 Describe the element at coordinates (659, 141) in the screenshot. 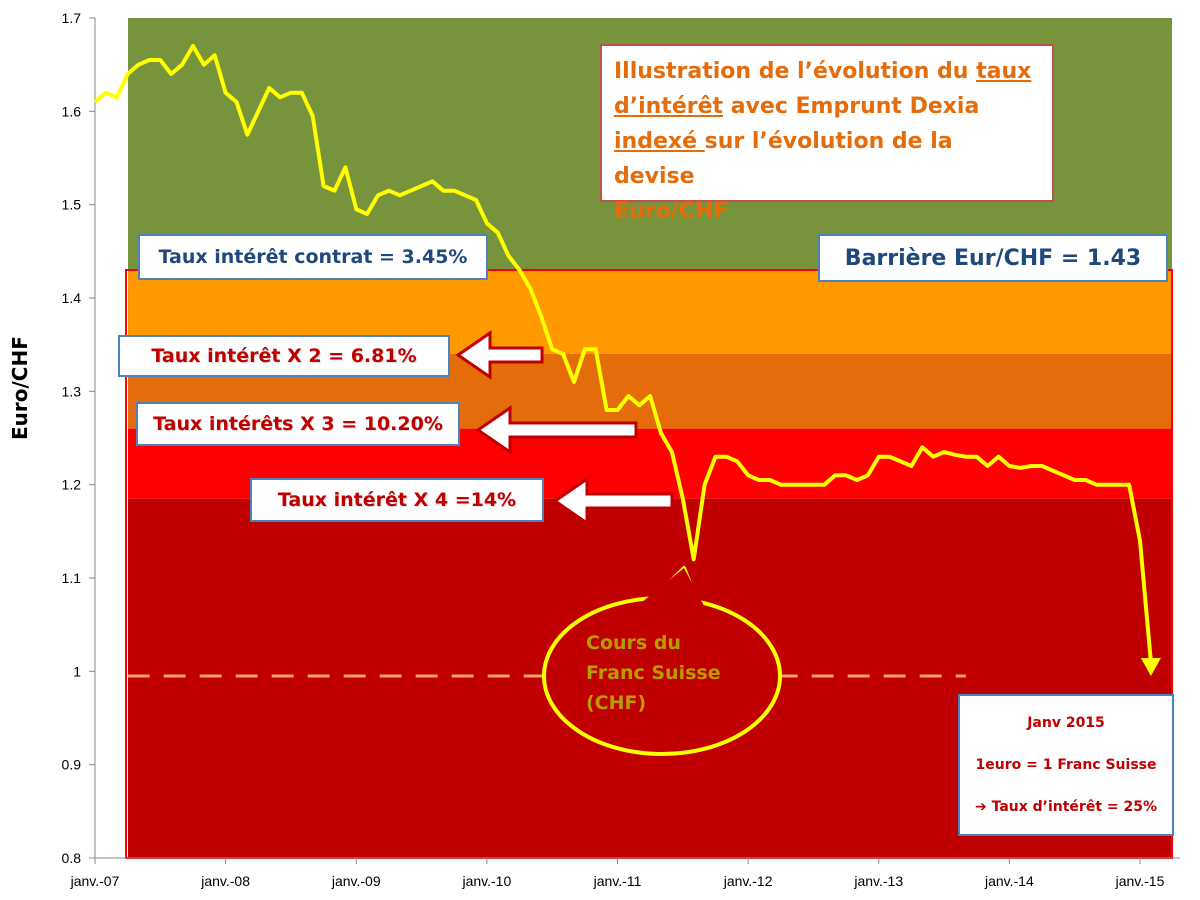

I see `title-part-5: indexé` at that location.